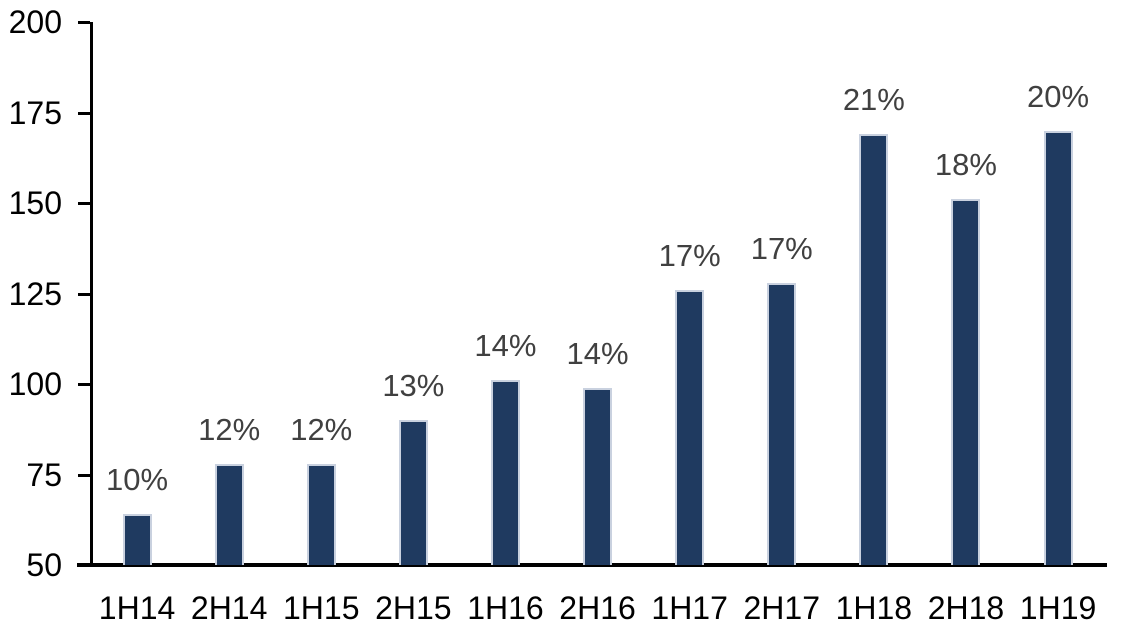 The image size is (1129, 641). What do you see at coordinates (874, 349) in the screenshot?
I see `bar-1H18` at bounding box center [874, 349].